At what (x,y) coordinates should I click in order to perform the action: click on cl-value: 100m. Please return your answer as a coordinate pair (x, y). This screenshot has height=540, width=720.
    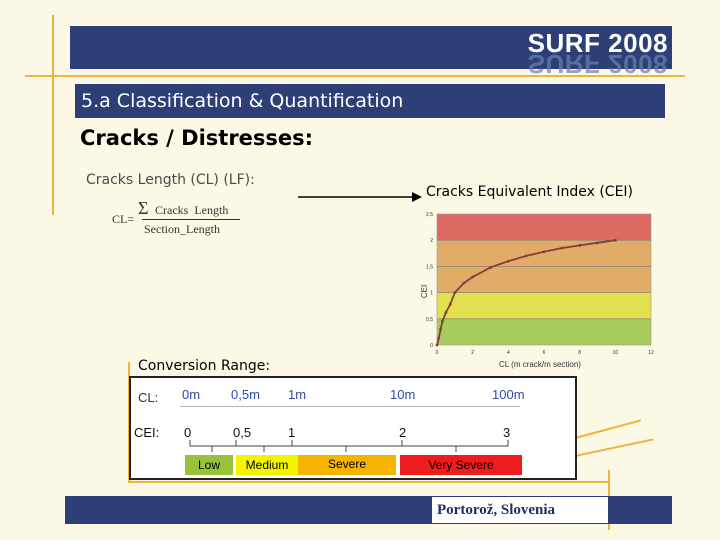
    Looking at the image, I should click on (508, 394).